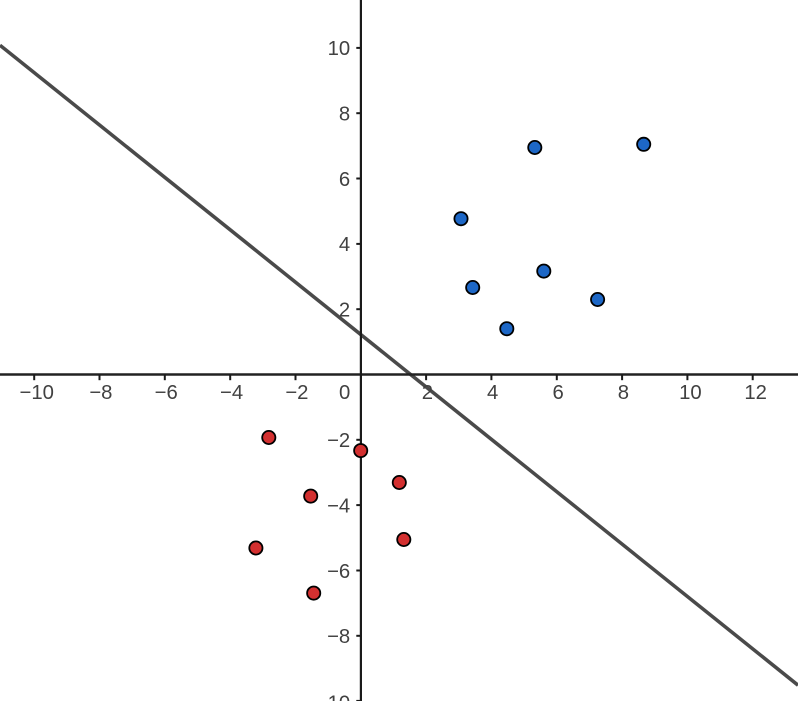 The width and height of the screenshot is (798, 701). Describe the element at coordinates (344, 393) in the screenshot. I see `svg-text: 0` at that location.